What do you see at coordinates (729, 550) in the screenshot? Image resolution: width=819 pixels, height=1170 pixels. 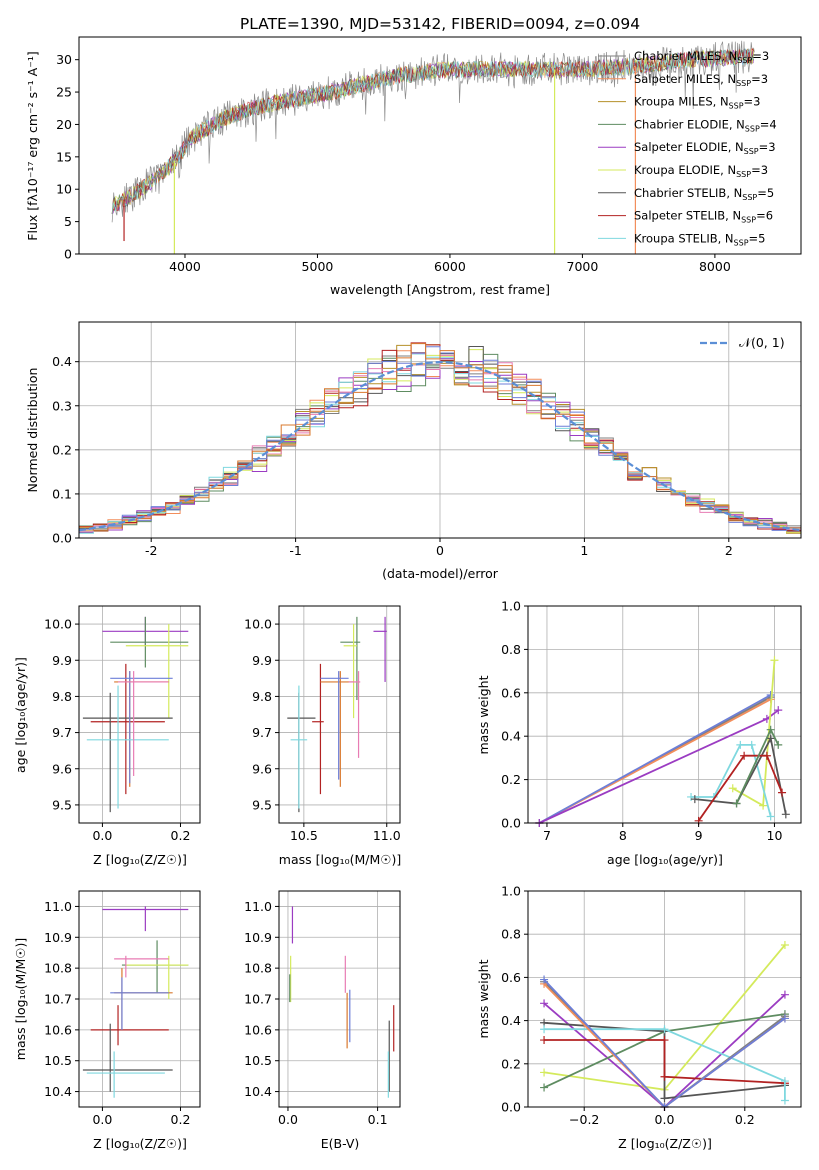 I see `x-tick-label: 2` at bounding box center [729, 550].